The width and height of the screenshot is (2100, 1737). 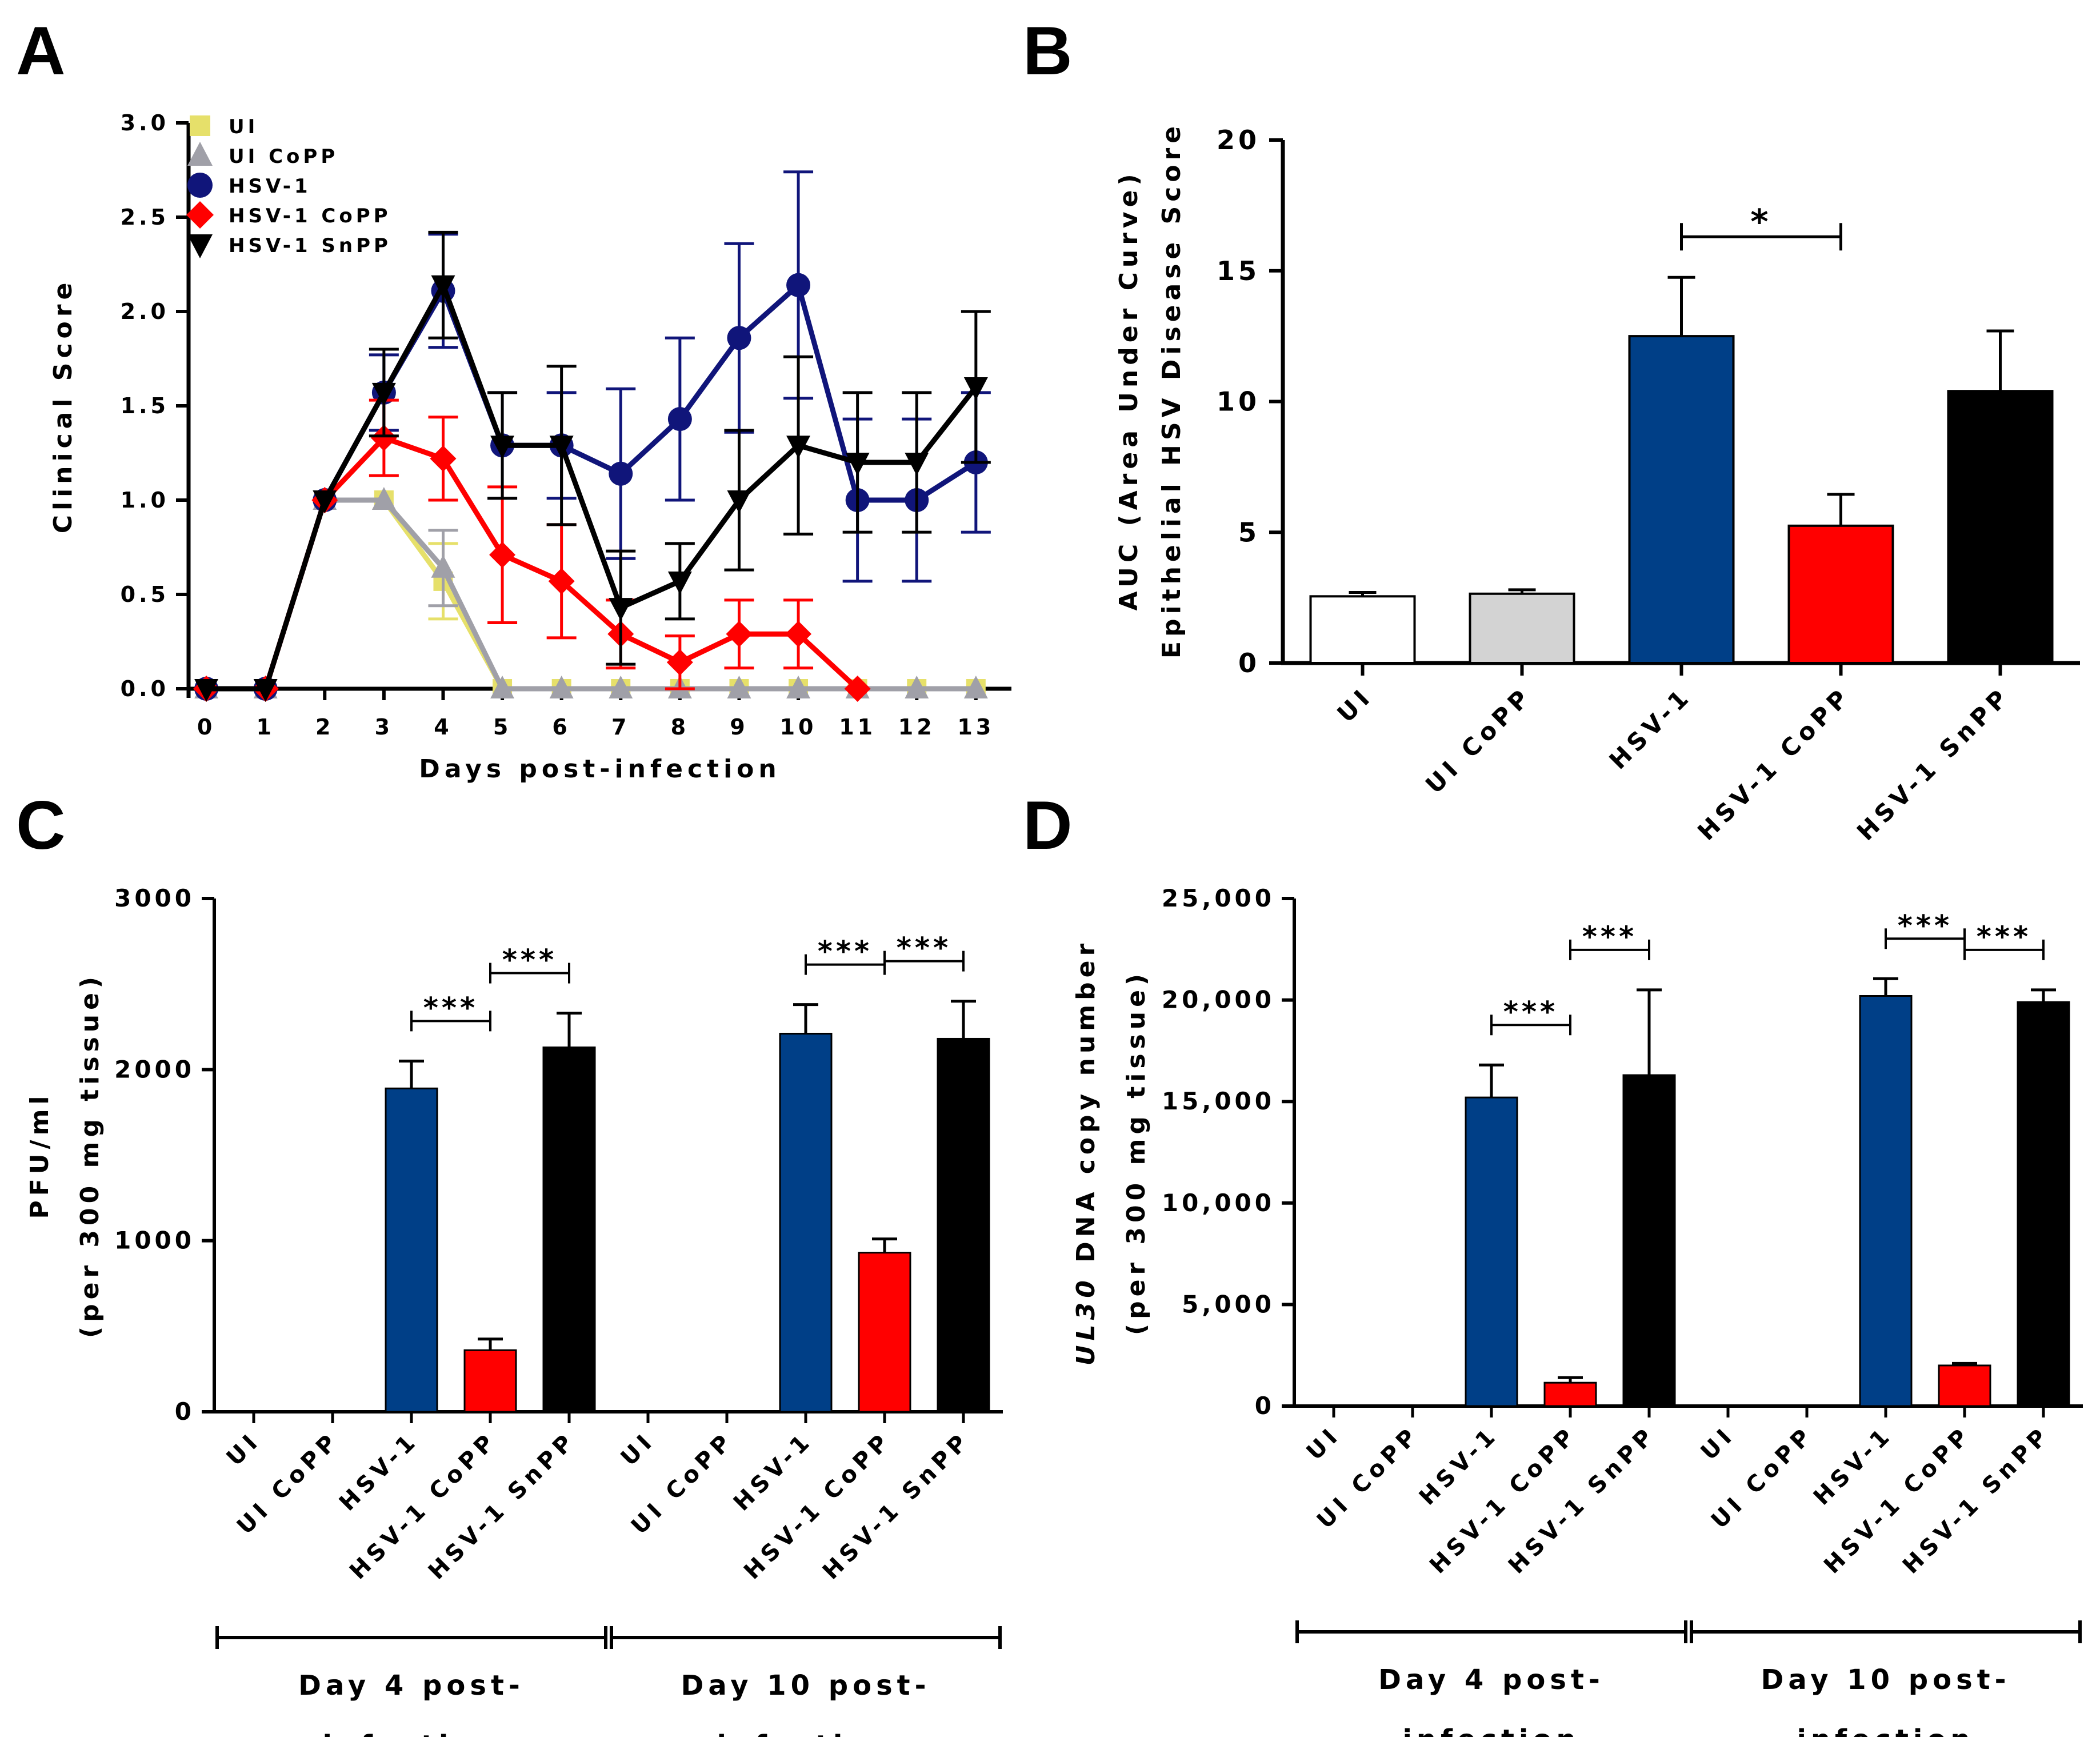 I want to click on y-tick-label: 2.5, so click(x=145, y=217).